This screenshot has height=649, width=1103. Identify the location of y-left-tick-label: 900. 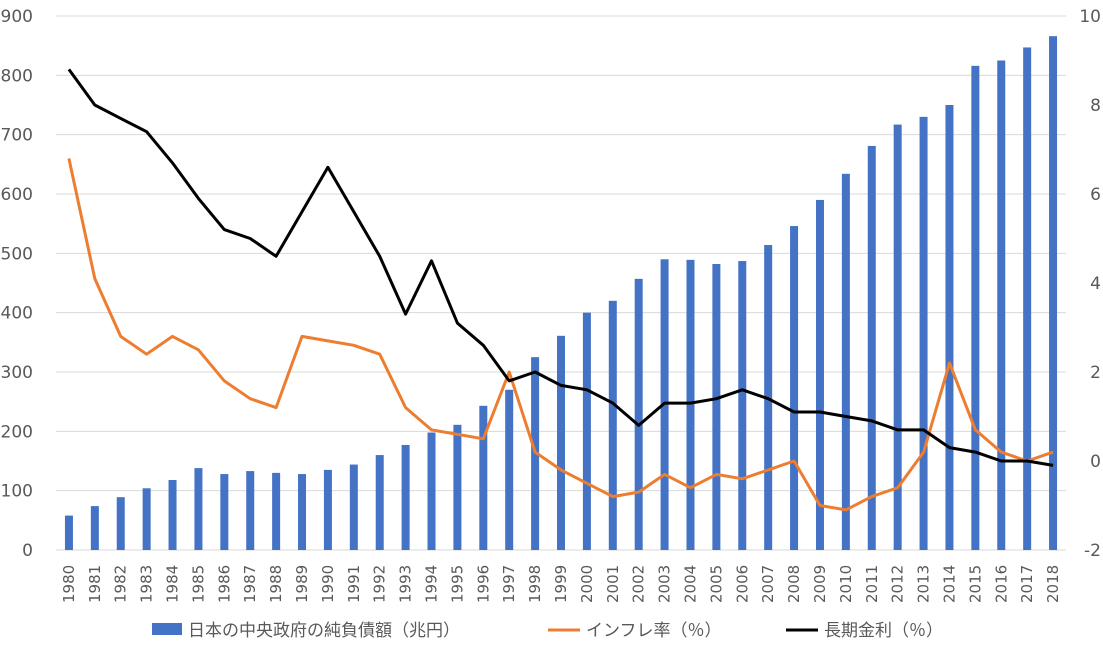
(17, 17).